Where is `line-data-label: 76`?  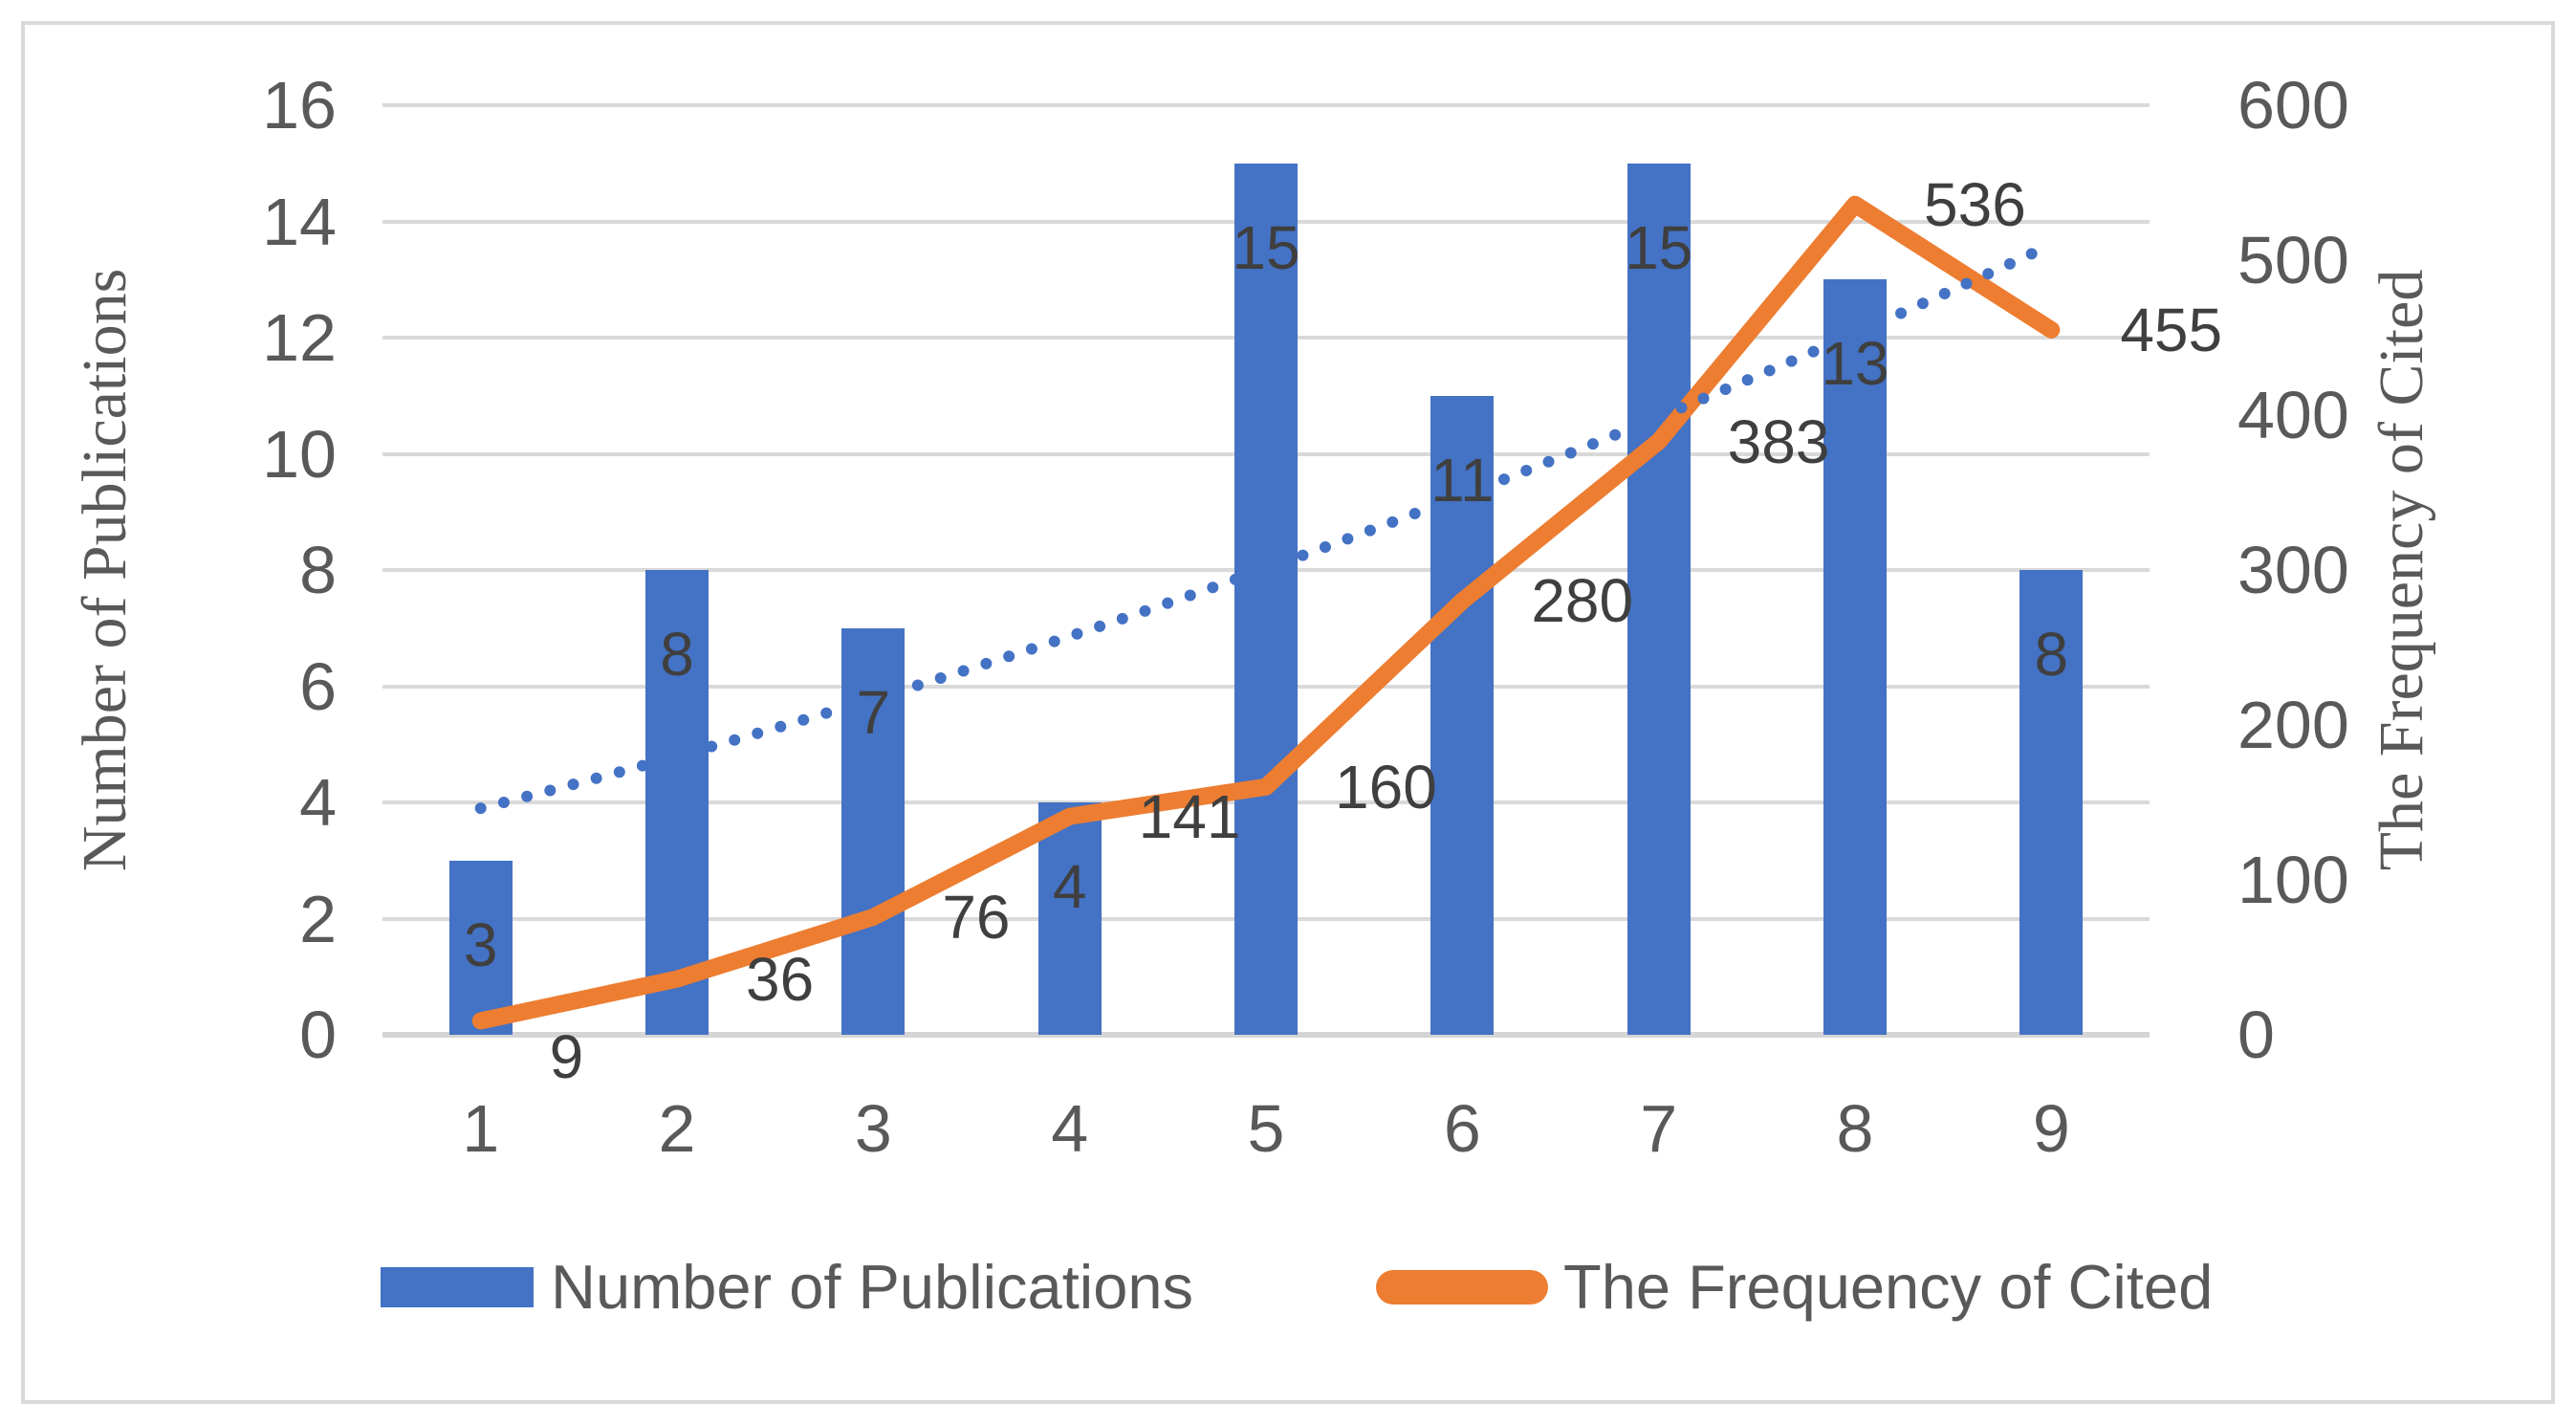
line-data-label: 76 is located at coordinates (976, 917).